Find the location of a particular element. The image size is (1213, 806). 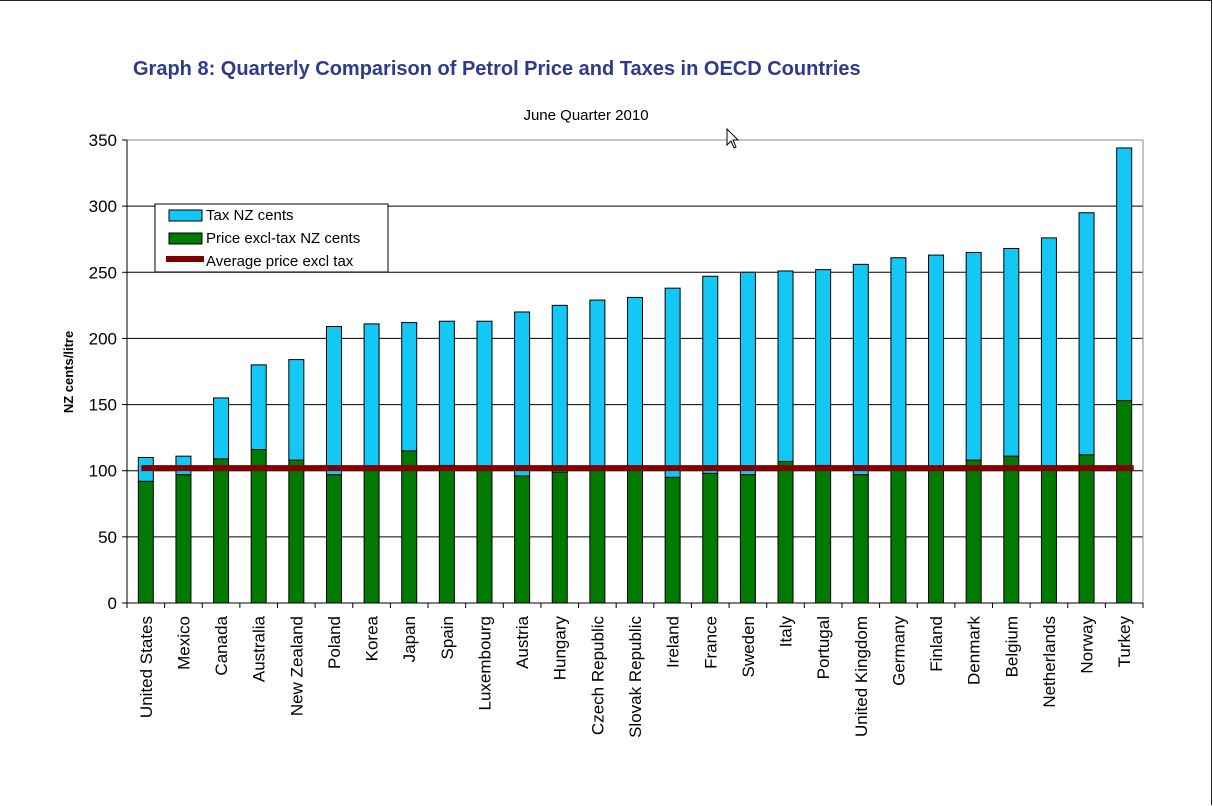

x-tick-label: Slovak Republic is located at coordinates (635, 677).